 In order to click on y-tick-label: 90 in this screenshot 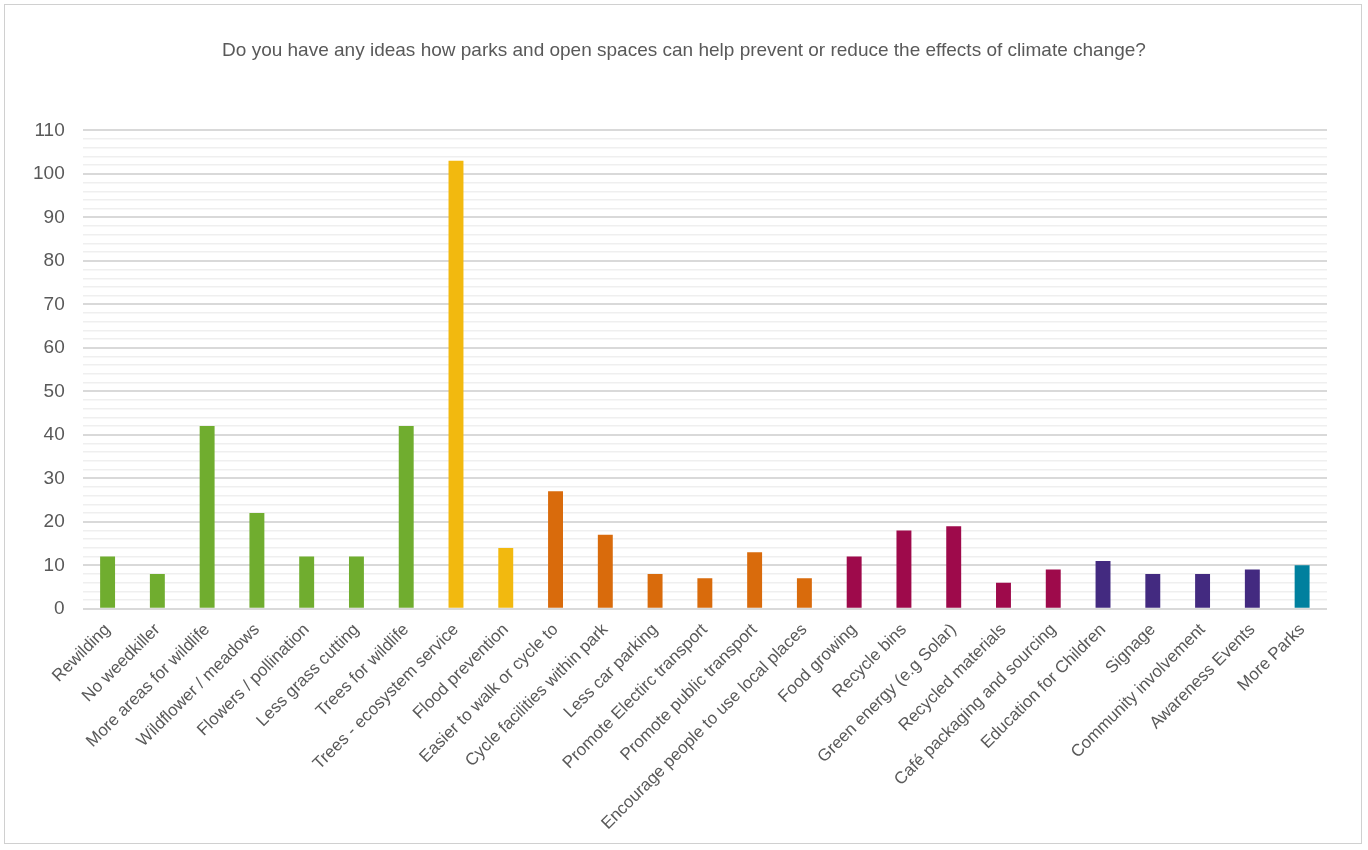, I will do `click(54, 216)`.